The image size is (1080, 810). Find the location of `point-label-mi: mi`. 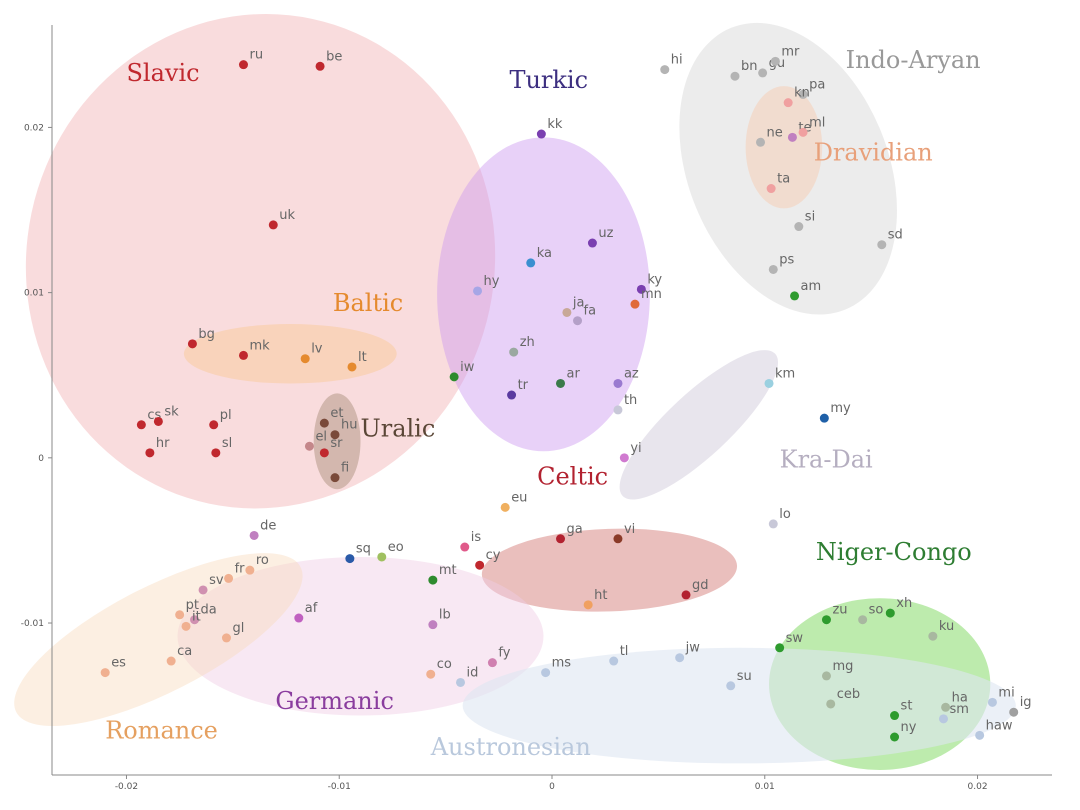

point-label-mi: mi is located at coordinates (1006, 692).